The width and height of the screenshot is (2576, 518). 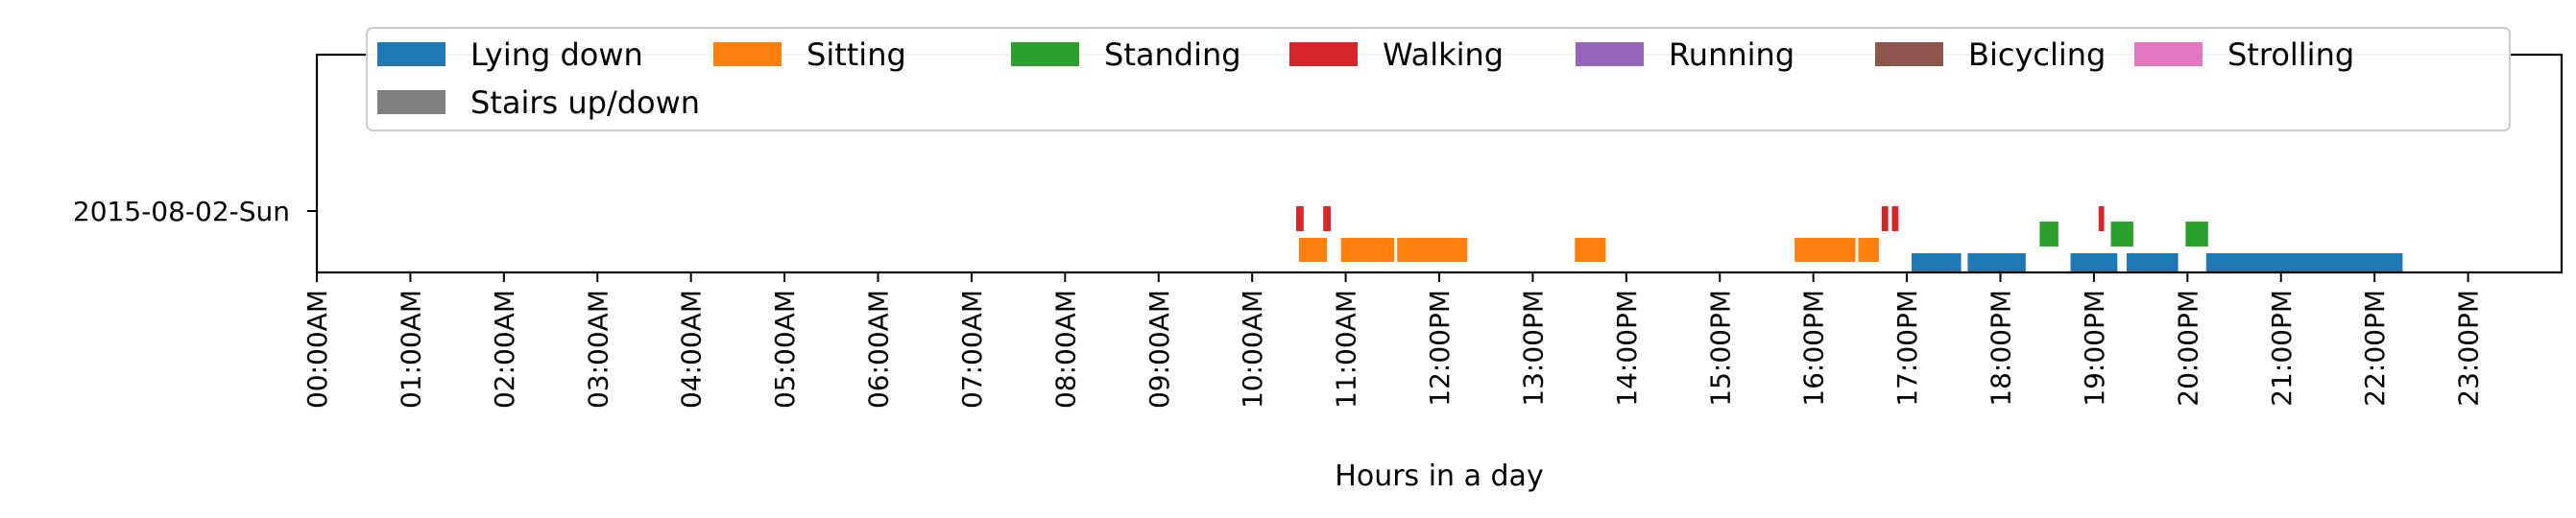 What do you see at coordinates (1627, 348) in the screenshot?
I see `x-tick-label: 14:00PM` at bounding box center [1627, 348].